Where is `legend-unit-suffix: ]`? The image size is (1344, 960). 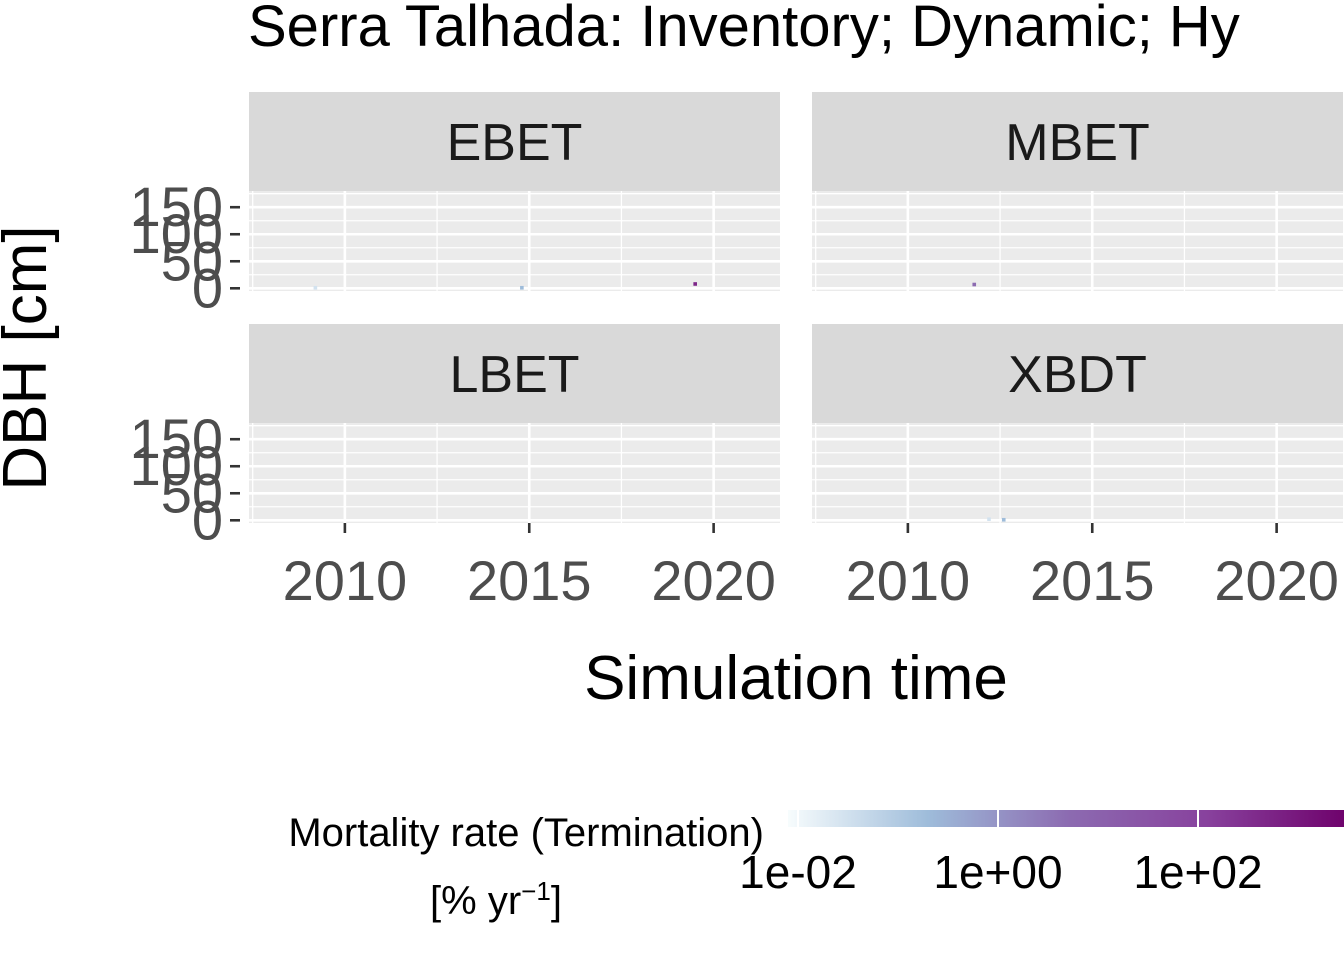 legend-unit-suffix: ] is located at coordinates (556, 901).